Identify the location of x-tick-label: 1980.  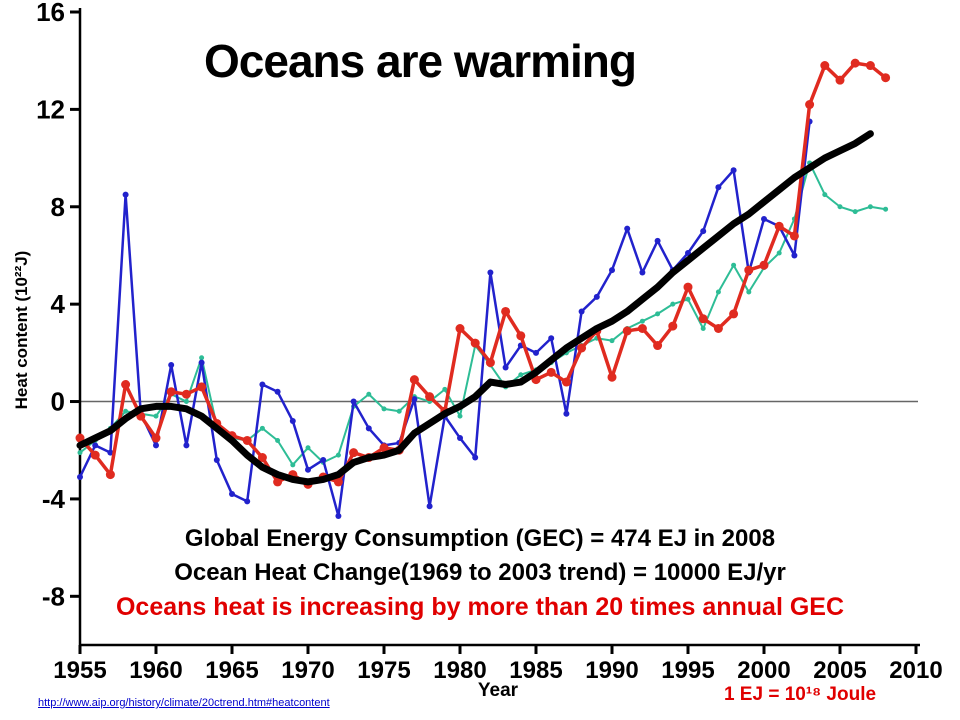
(459, 670).